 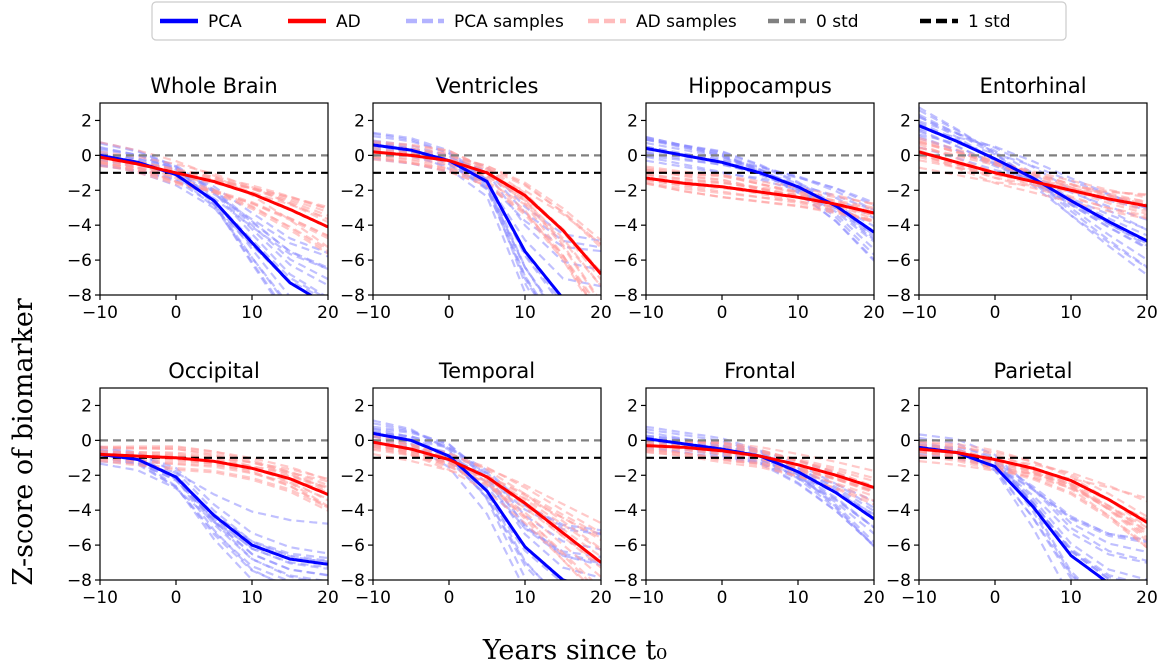 What do you see at coordinates (23, 442) in the screenshot?
I see `y-axis-label: Z-score of biomarker` at bounding box center [23, 442].